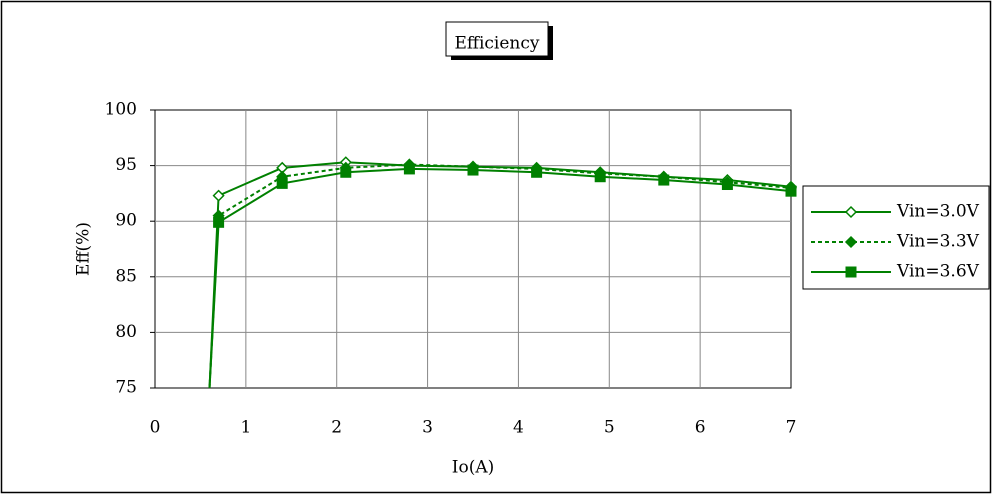 The height and width of the screenshot is (494, 992). I want to click on chart-title: Efficiency, so click(496, 44).